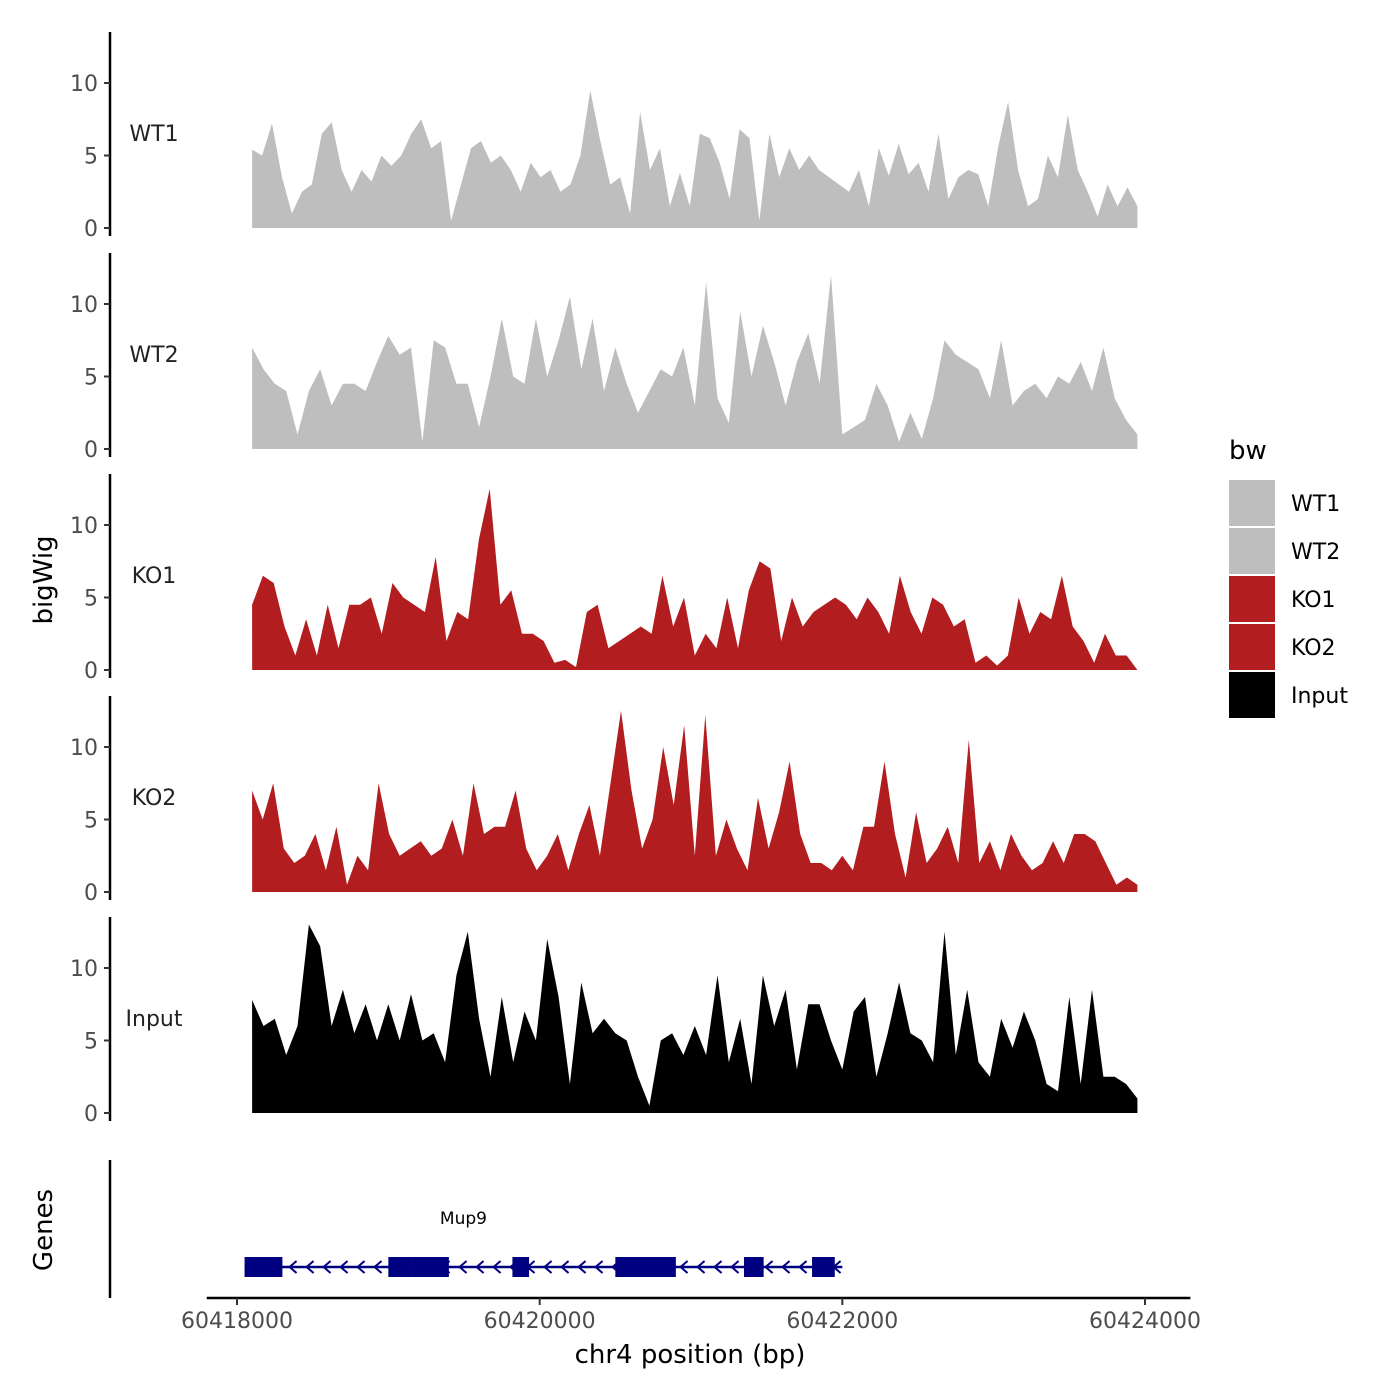  Describe the element at coordinates (1315, 504) in the screenshot. I see `legend-label-wt1: WT1` at that location.